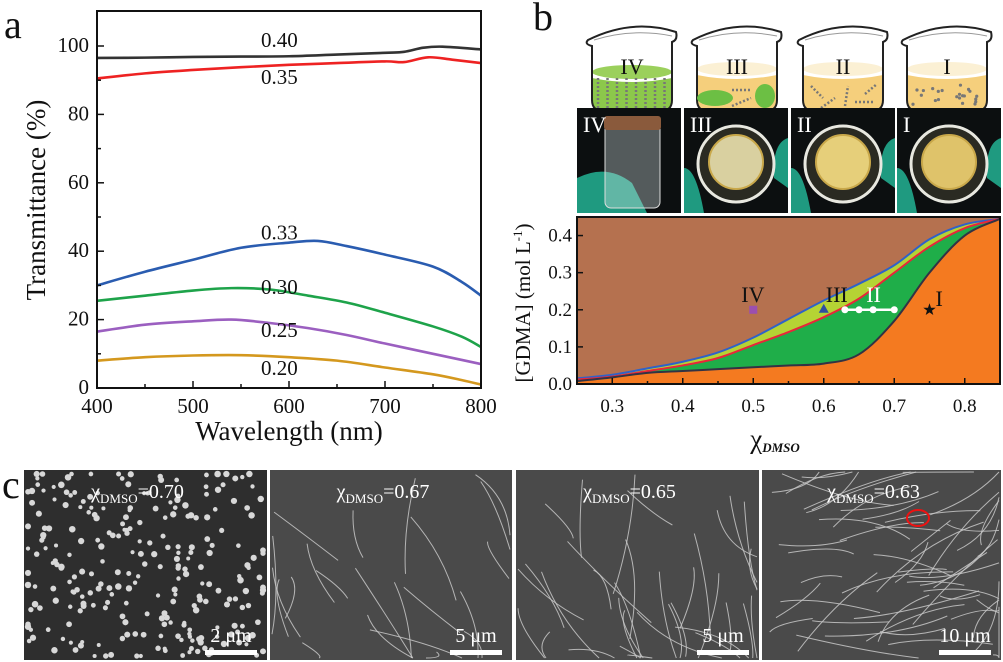 The image size is (1003, 662). I want to click on photo-label: II, so click(804, 124).